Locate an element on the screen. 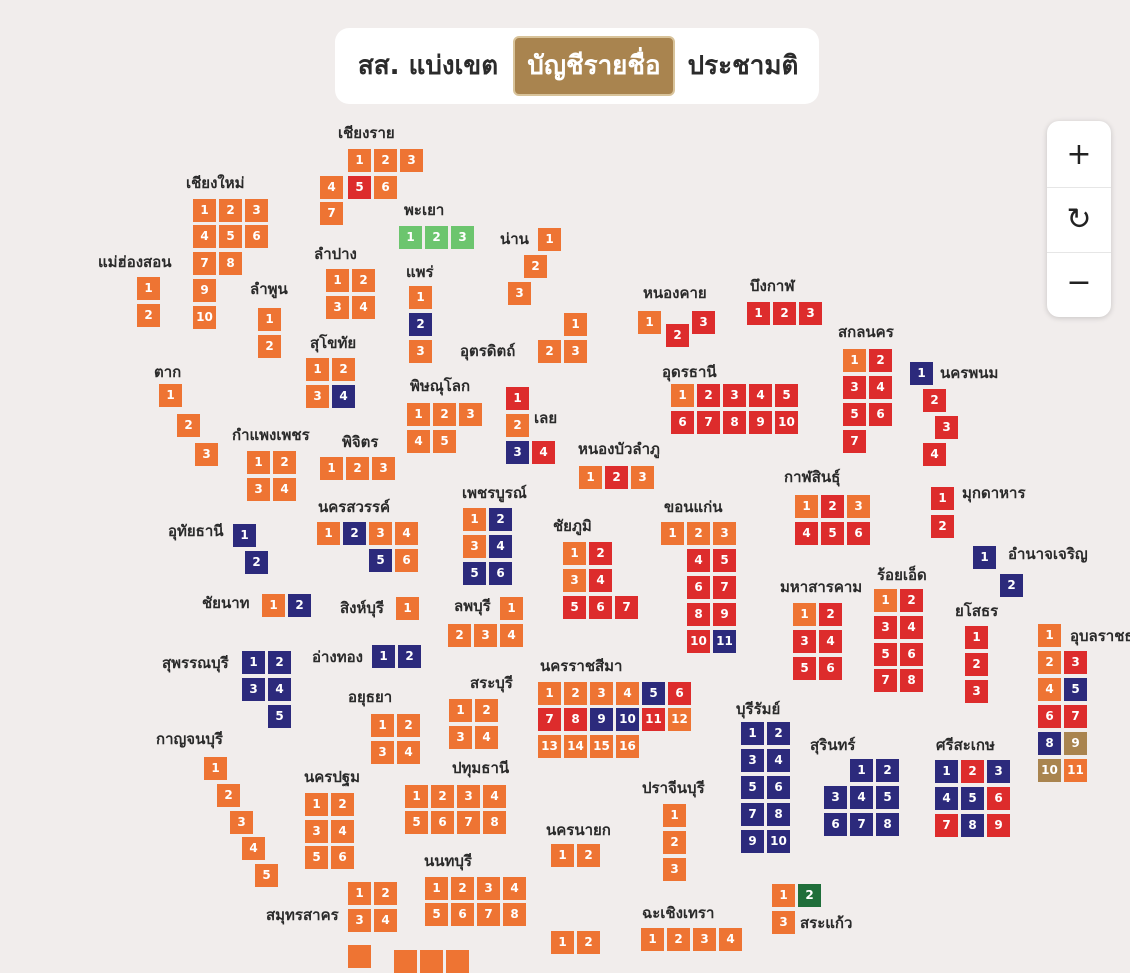  reset-view-icon: ↻ is located at coordinates (1079, 220).